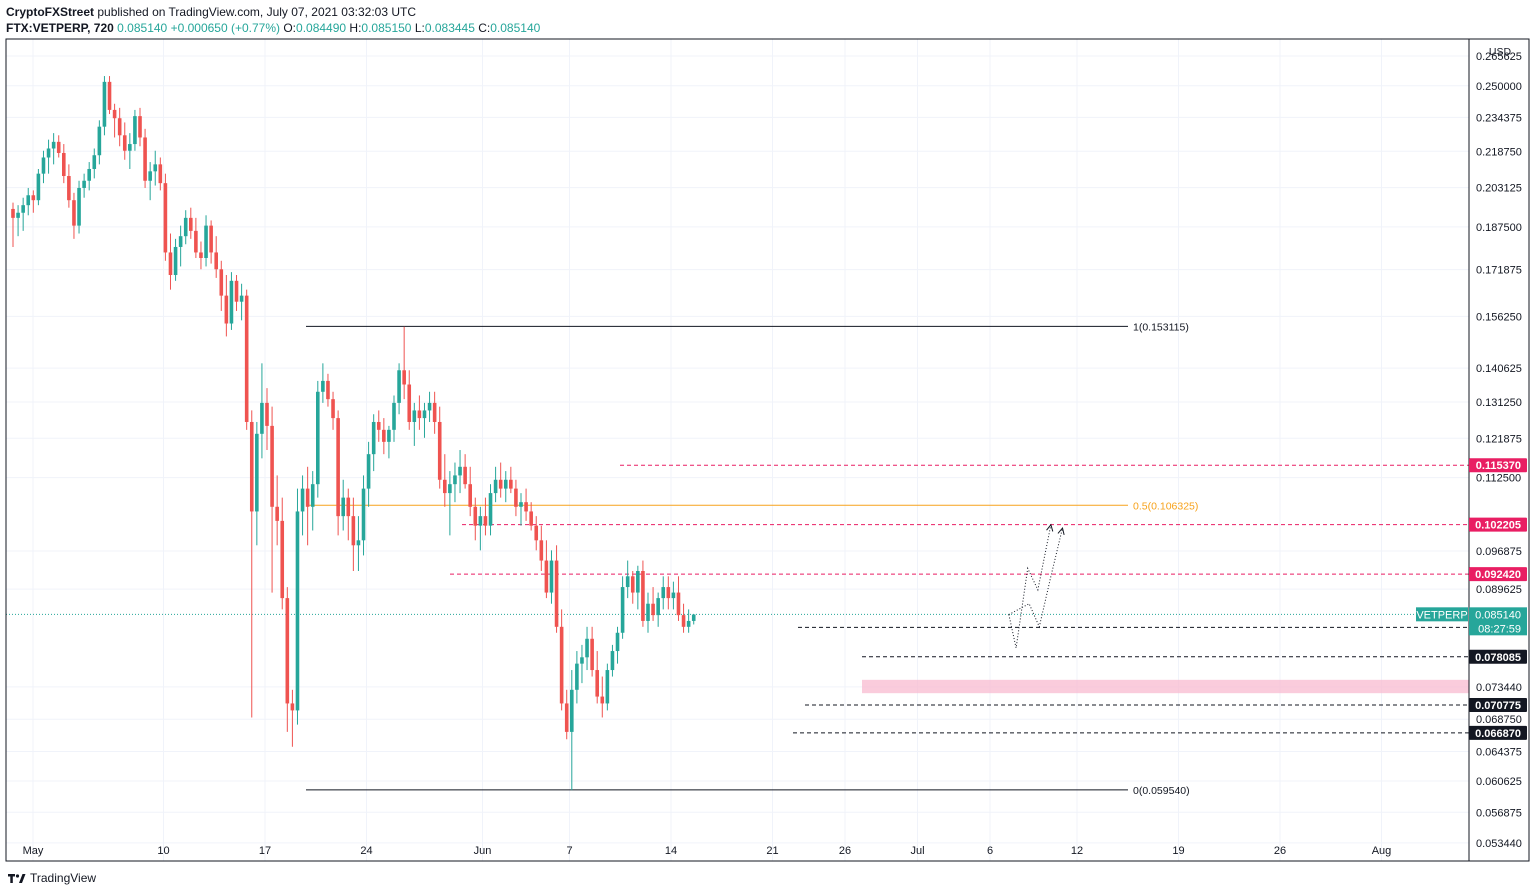  What do you see at coordinates (707, 851) in the screenshot?
I see `time-axis: May 10 17 24 Jun 7 14 21 26 Jul 6 12 19 26 Aug` at bounding box center [707, 851].